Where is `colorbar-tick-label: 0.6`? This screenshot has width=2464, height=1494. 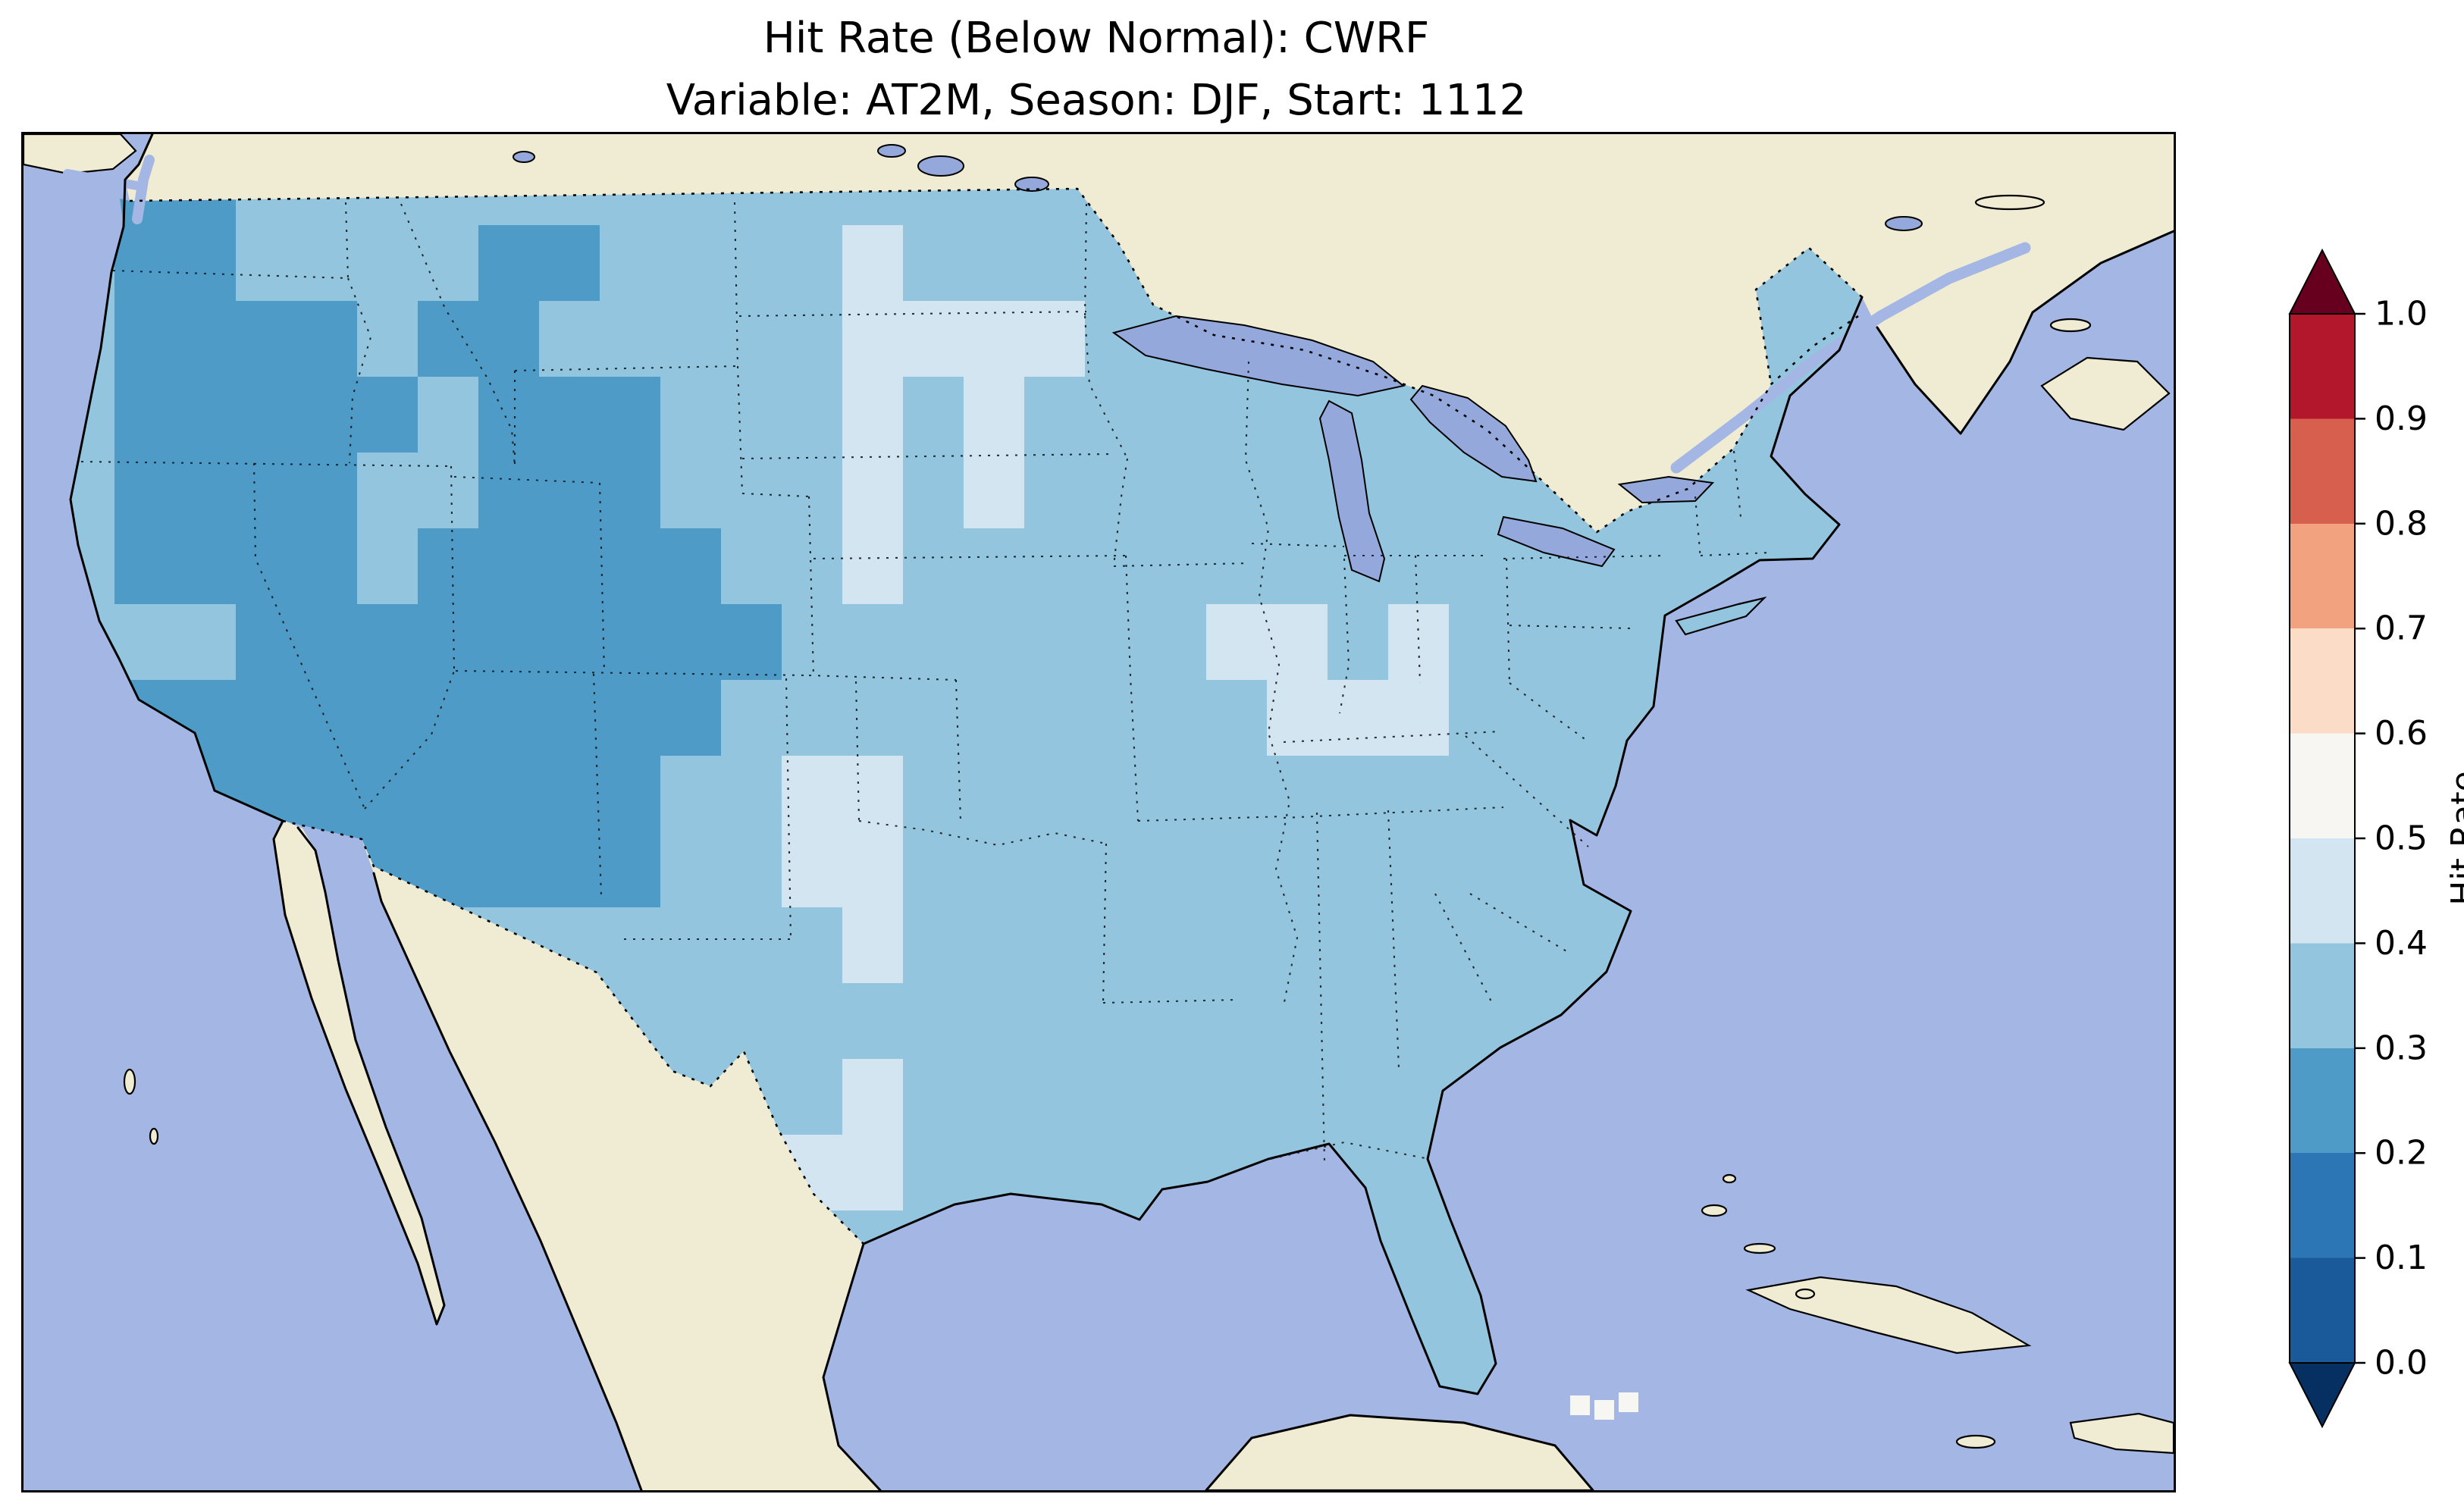
colorbar-tick-label: 0.6 is located at coordinates (2401, 733).